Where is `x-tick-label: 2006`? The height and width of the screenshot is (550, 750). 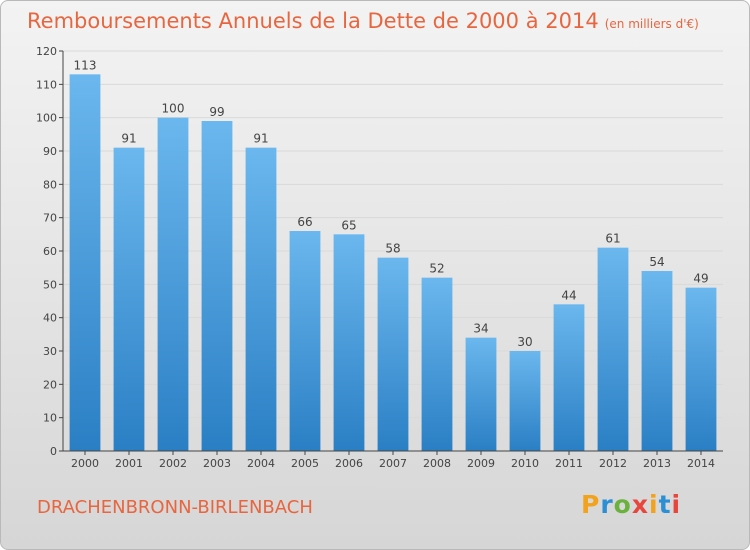
x-tick-label: 2006 is located at coordinates (349, 463).